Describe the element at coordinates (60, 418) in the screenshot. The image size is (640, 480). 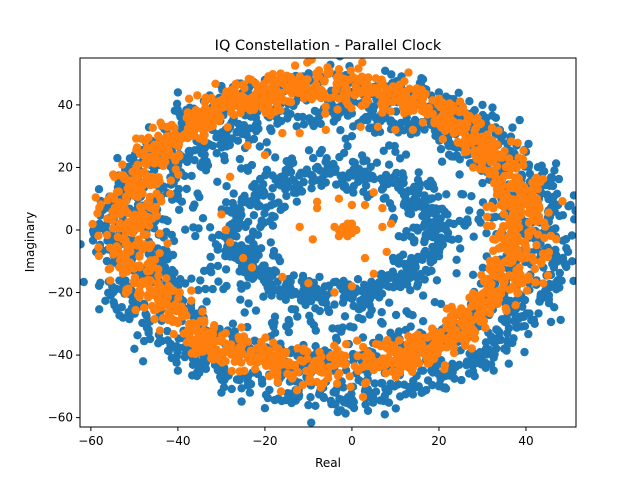
I see `y-tick-label: −60` at that location.